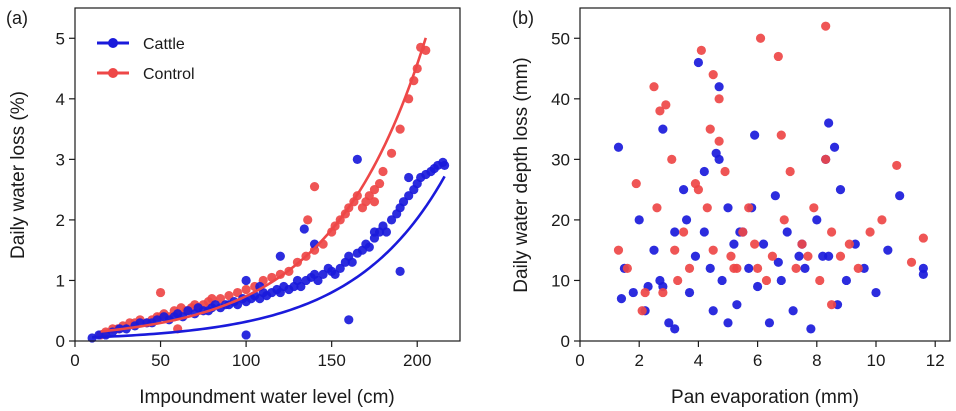 The image size is (956, 411). Describe the element at coordinates (113, 43) in the screenshot. I see `legend-cattle-marker` at that location.